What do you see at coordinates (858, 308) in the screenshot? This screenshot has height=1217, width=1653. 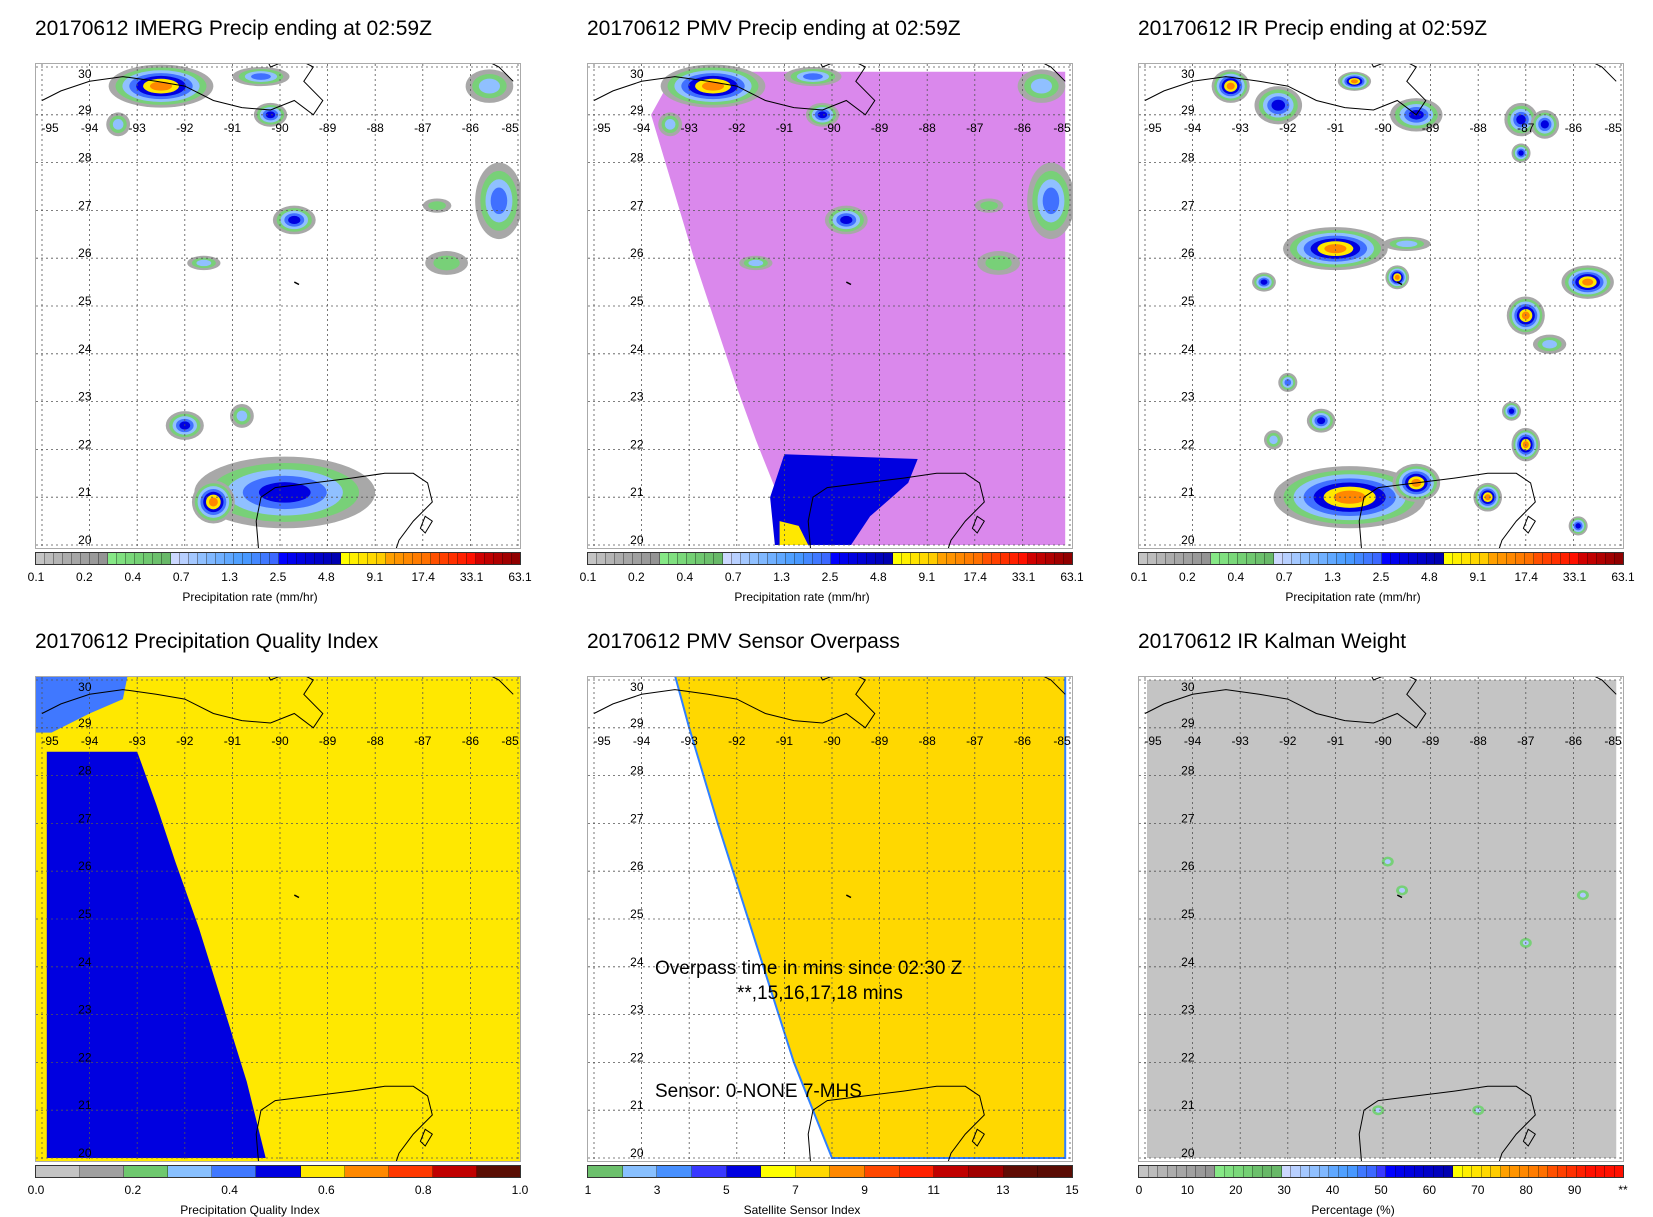 I see `pmv-coverage-area` at bounding box center [858, 308].